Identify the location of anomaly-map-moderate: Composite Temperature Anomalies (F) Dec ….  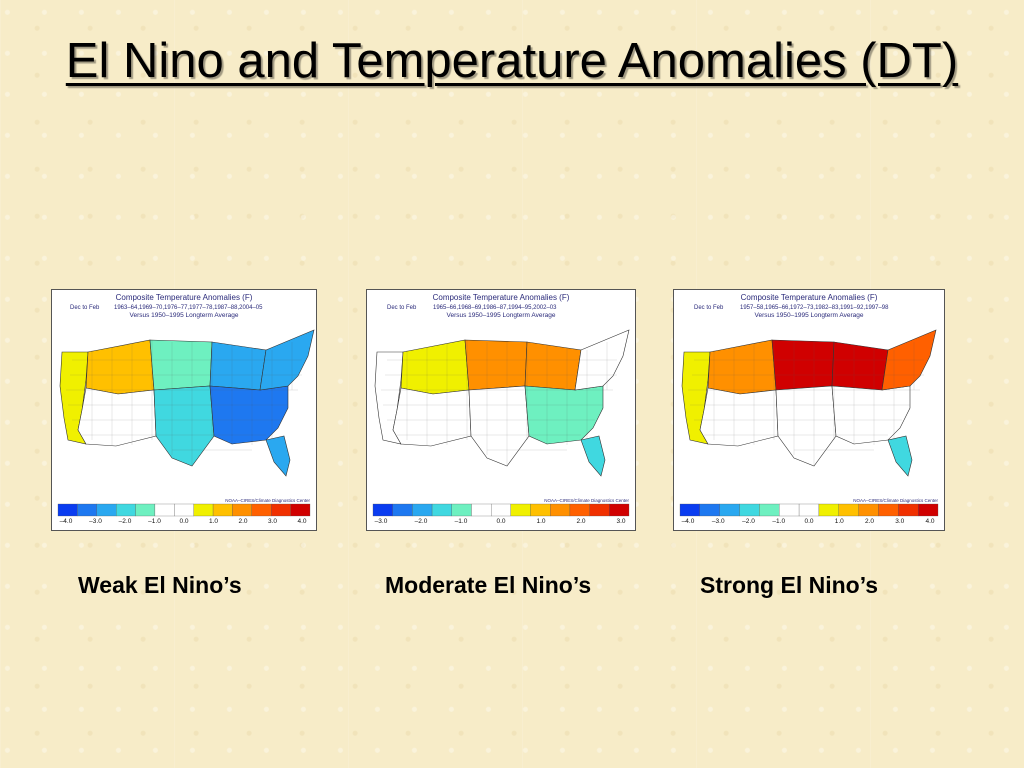
(501, 409).